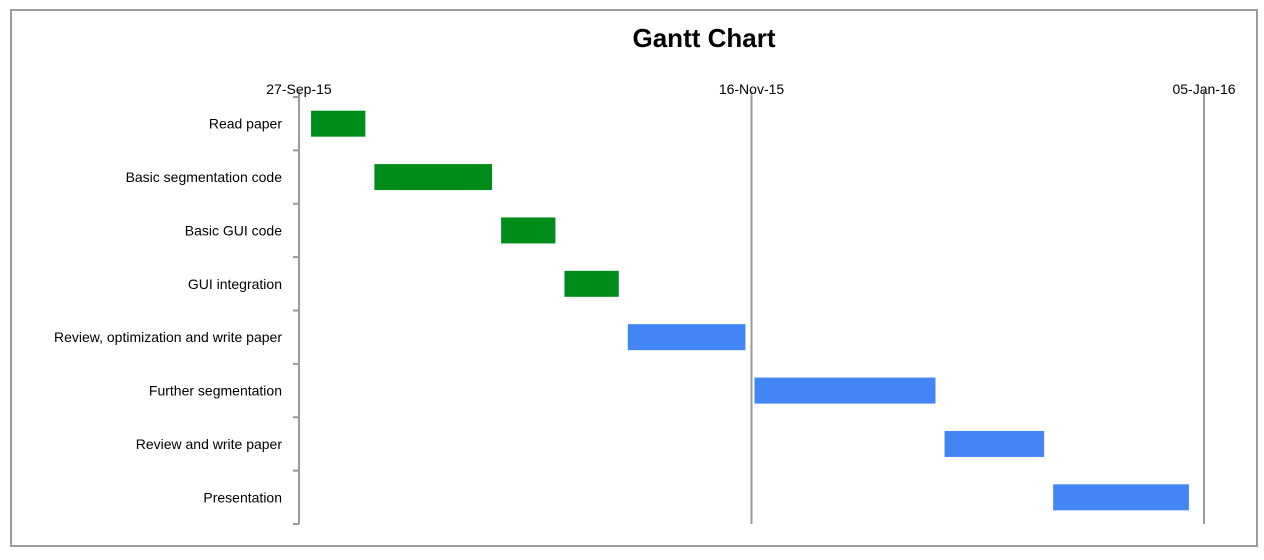 Image resolution: width=1264 pixels, height=560 pixels. I want to click on task-label: Basic GUI code, so click(233, 230).